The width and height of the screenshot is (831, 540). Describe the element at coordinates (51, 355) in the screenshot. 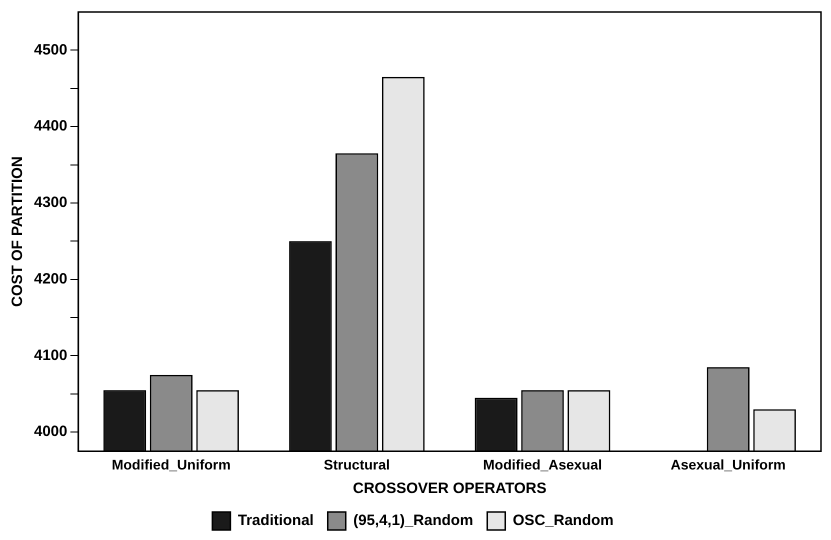

I see `y-tick-label: 4100` at that location.